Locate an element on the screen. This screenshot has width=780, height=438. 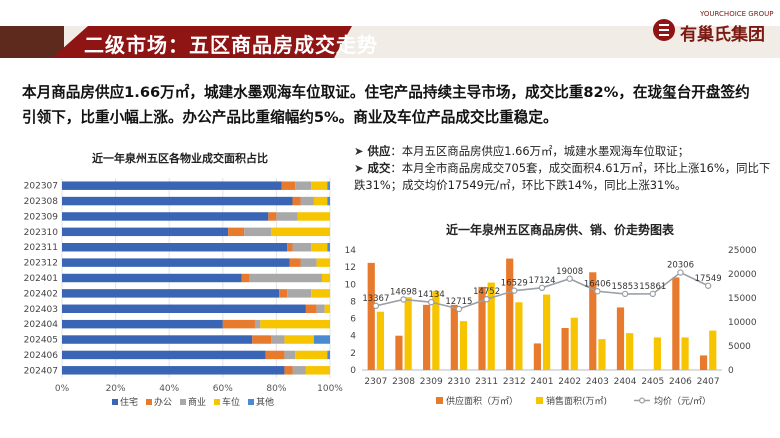
legend-label: 销售面积(万㎡) is located at coordinates (576, 401).